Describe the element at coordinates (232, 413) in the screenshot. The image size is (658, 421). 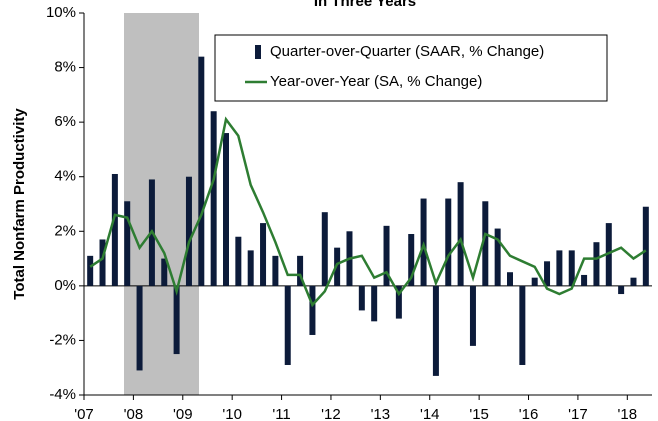
I see `x-tick-label: '10` at that location.